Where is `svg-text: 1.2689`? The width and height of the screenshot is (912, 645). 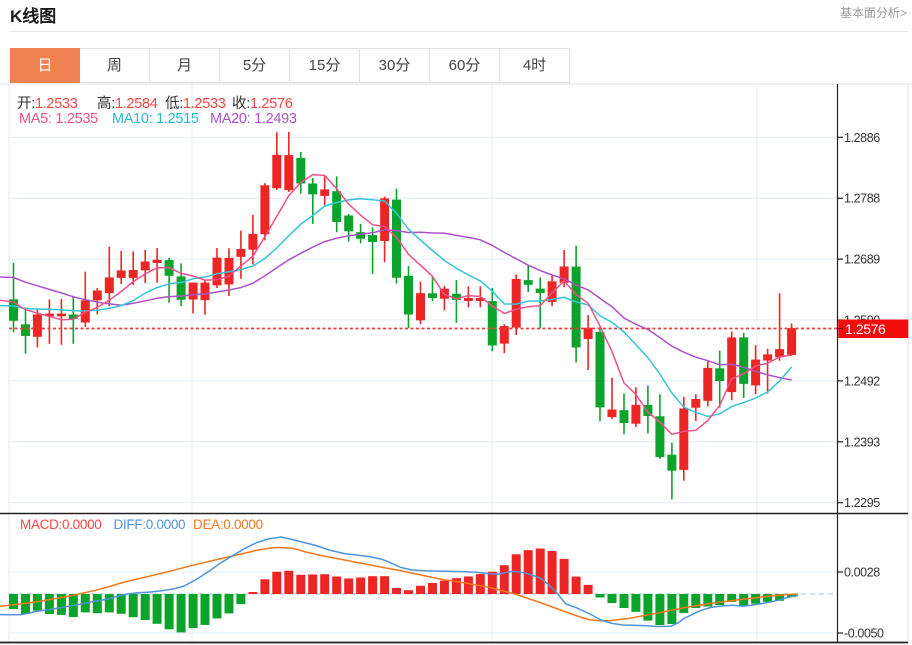 svg-text: 1.2689 is located at coordinates (862, 260).